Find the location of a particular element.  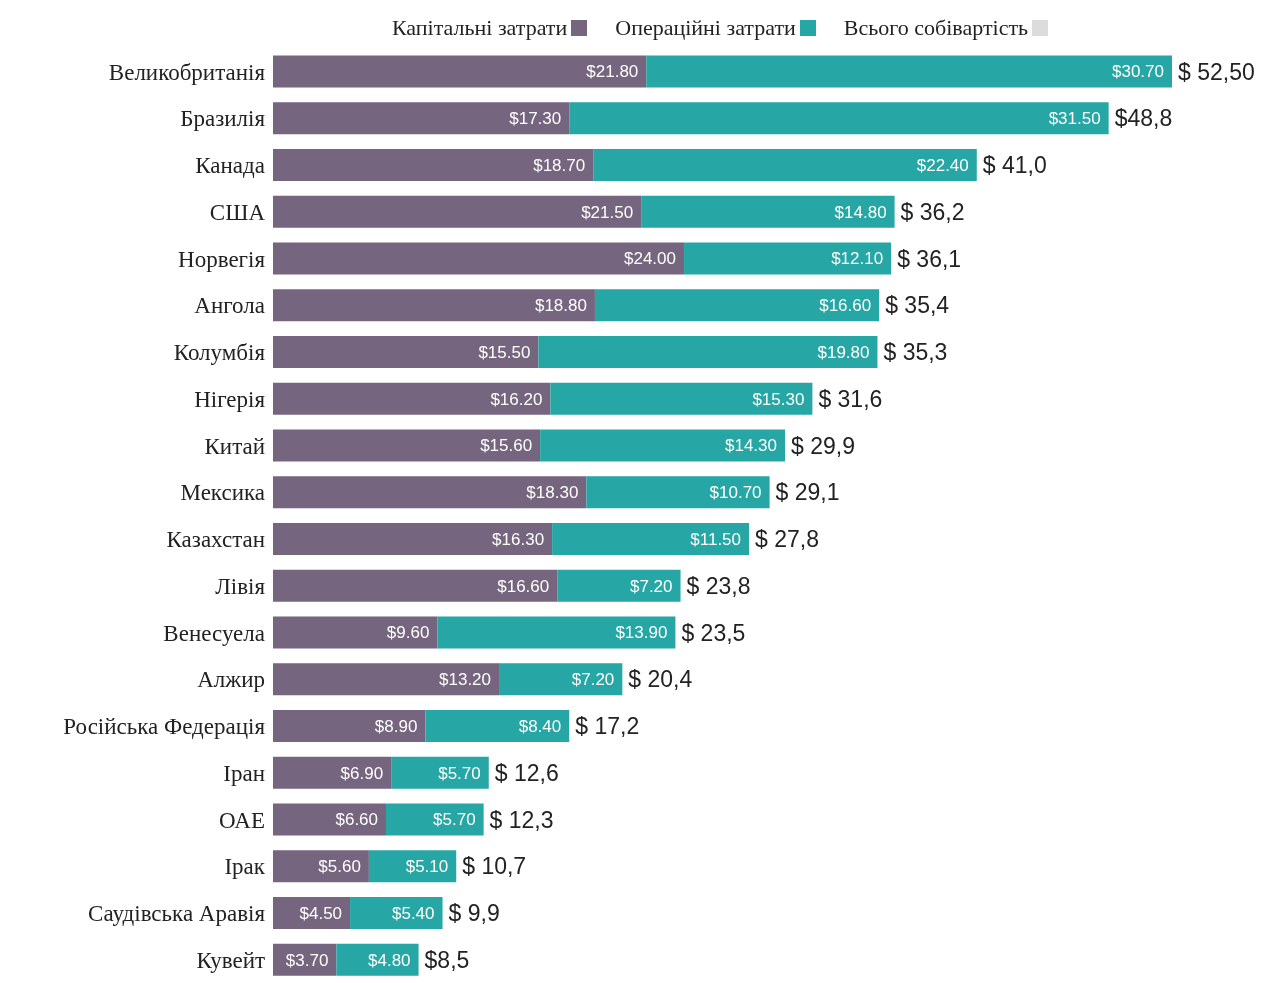

data-label: $6.90 is located at coordinates (362, 773).